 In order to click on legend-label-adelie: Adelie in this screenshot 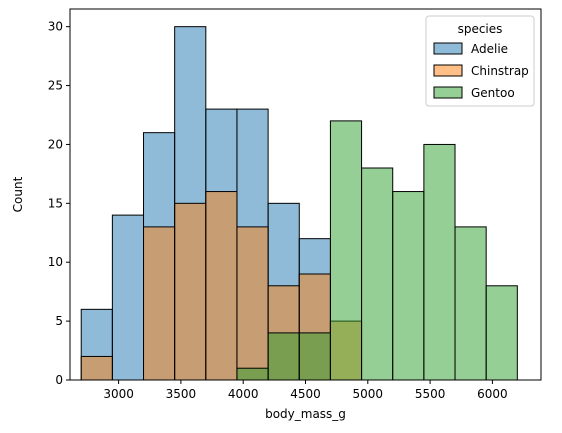, I will do `click(489, 49)`.